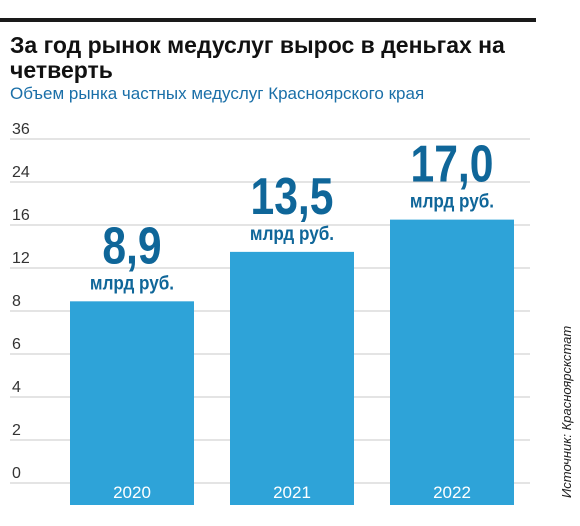 Image resolution: width=580 pixels, height=526 pixels. What do you see at coordinates (292, 197) in the screenshot?
I see `value-label: 13,5` at bounding box center [292, 197].